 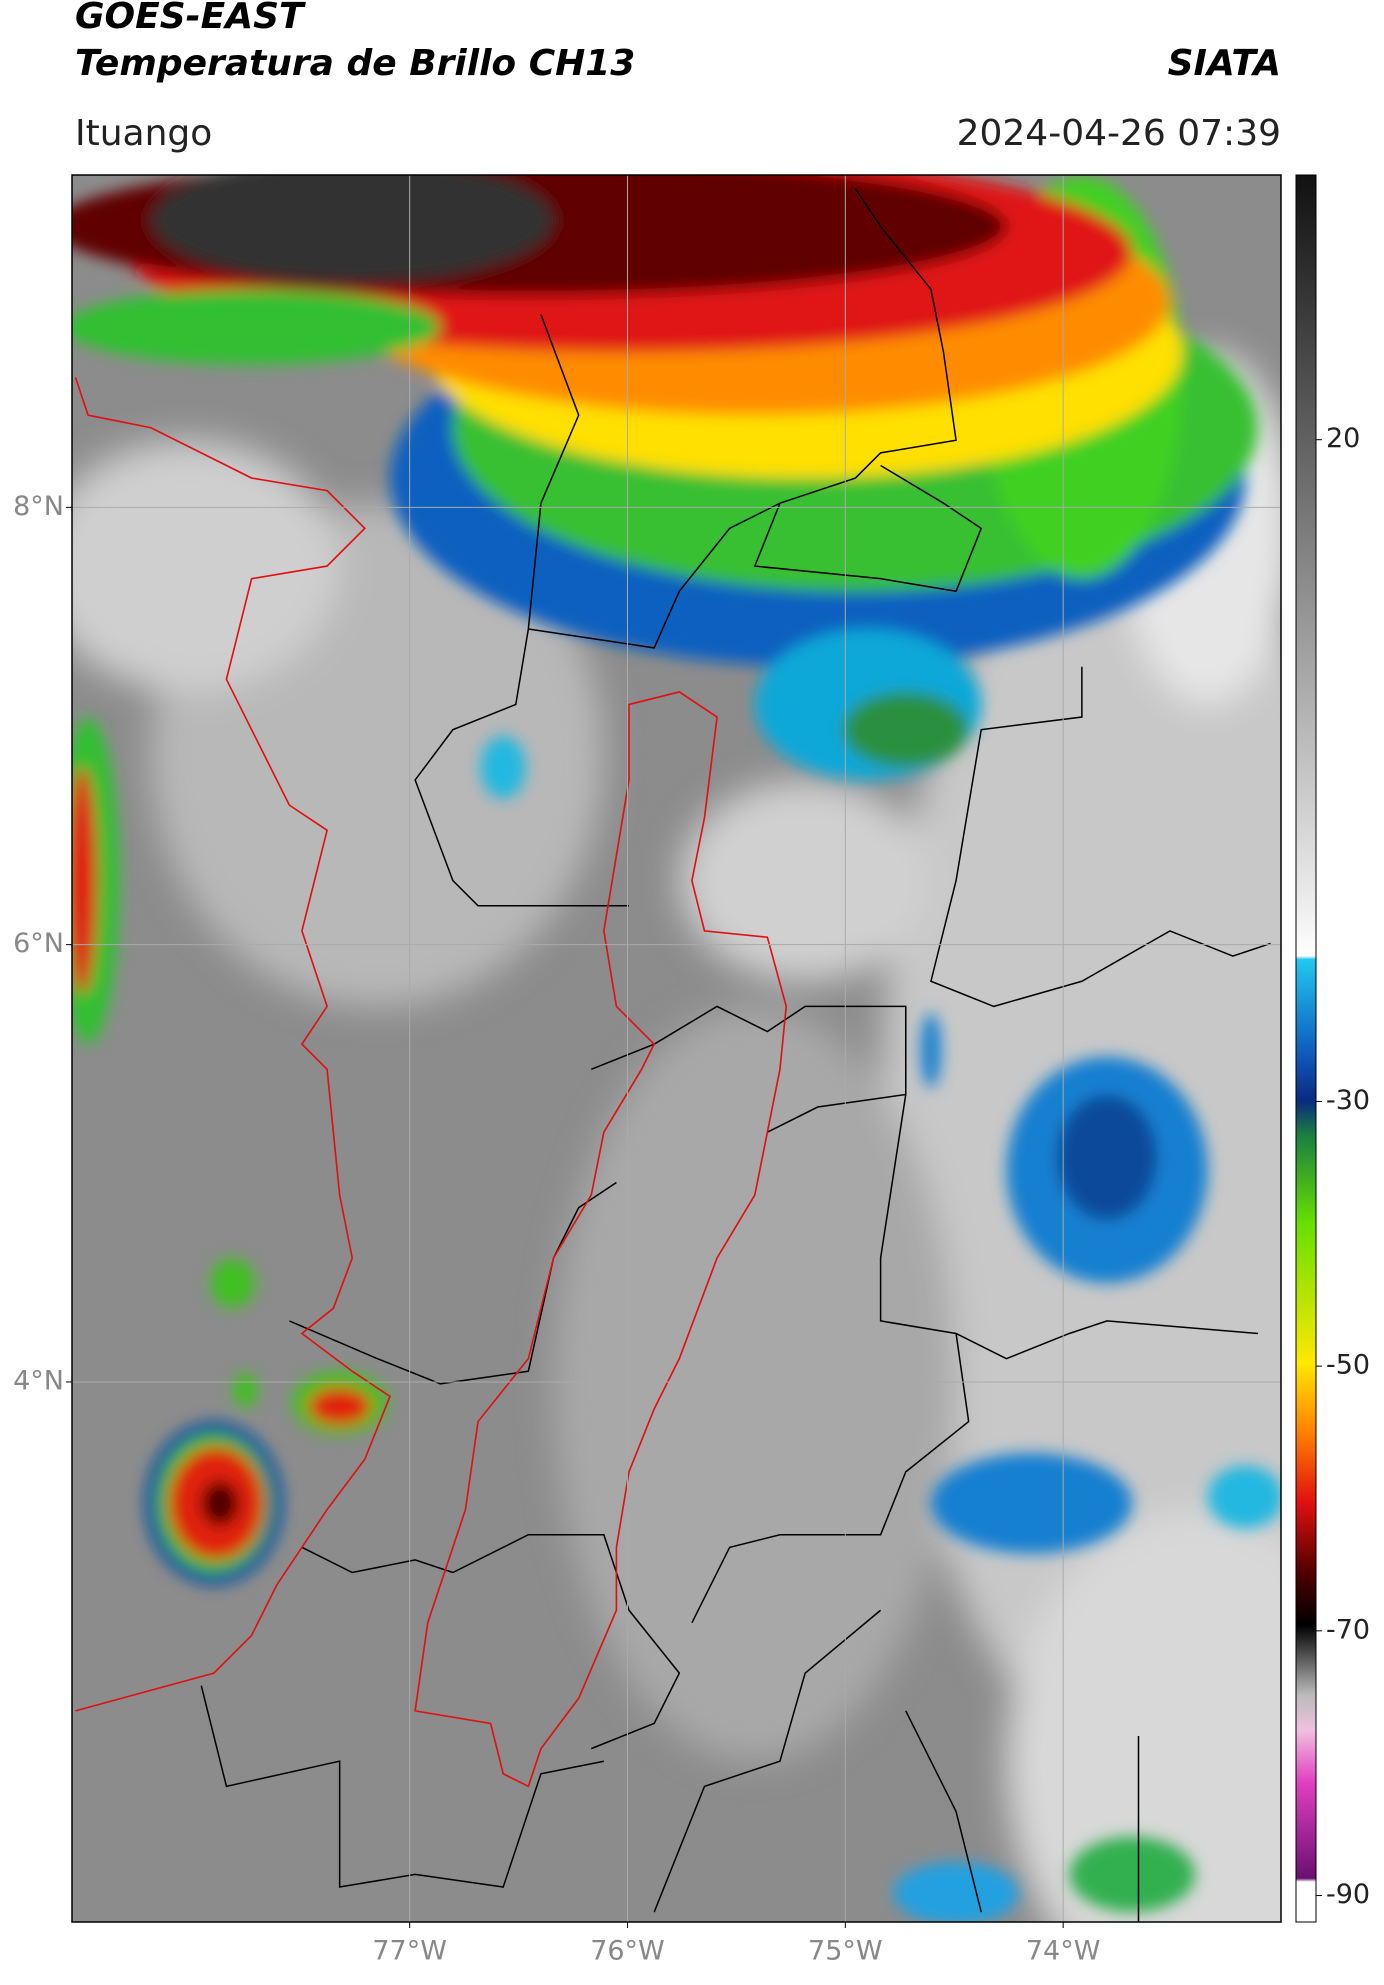 I want to click on colorbar-label: -70, so click(x=1348, y=1629).